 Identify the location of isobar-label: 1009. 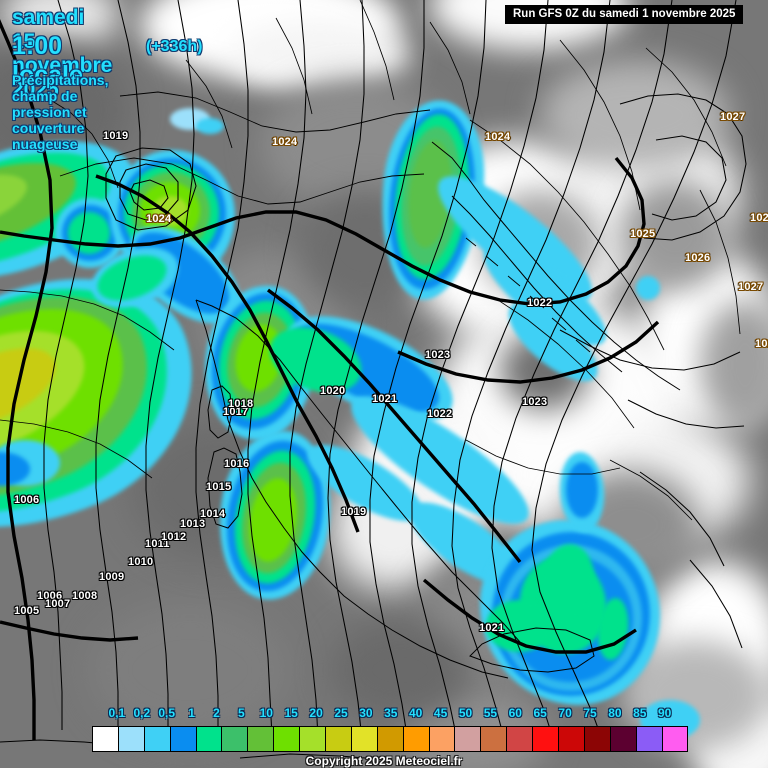
(112, 577).